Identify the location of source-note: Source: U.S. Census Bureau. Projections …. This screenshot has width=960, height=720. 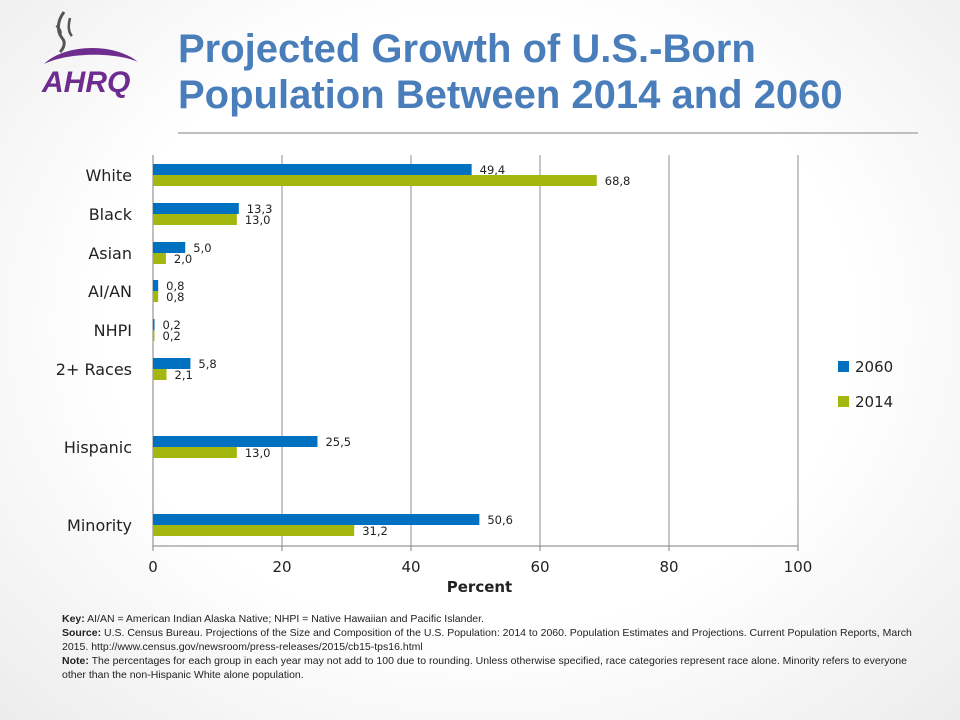
(487, 640).